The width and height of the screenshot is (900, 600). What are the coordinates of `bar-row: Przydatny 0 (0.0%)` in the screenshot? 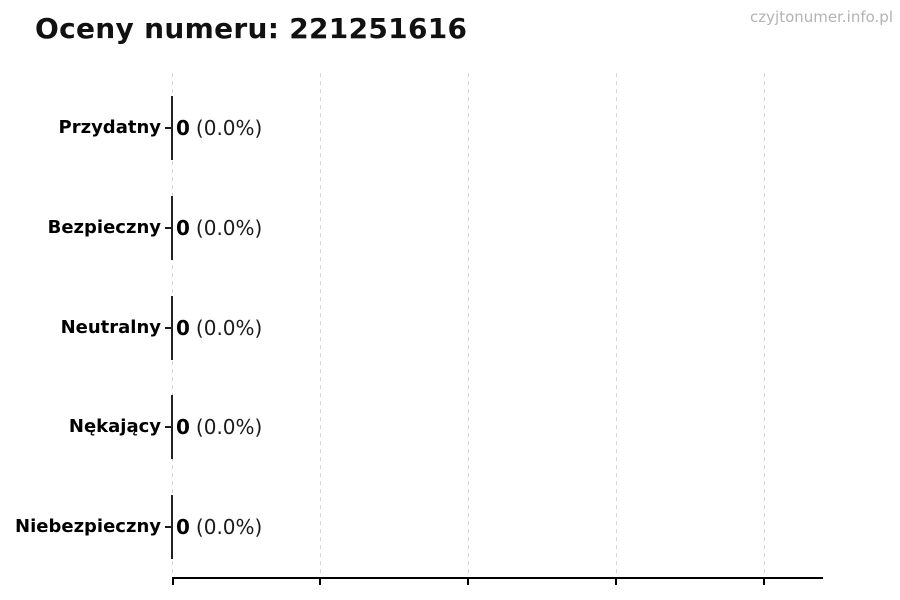 It's located at (450, 128).